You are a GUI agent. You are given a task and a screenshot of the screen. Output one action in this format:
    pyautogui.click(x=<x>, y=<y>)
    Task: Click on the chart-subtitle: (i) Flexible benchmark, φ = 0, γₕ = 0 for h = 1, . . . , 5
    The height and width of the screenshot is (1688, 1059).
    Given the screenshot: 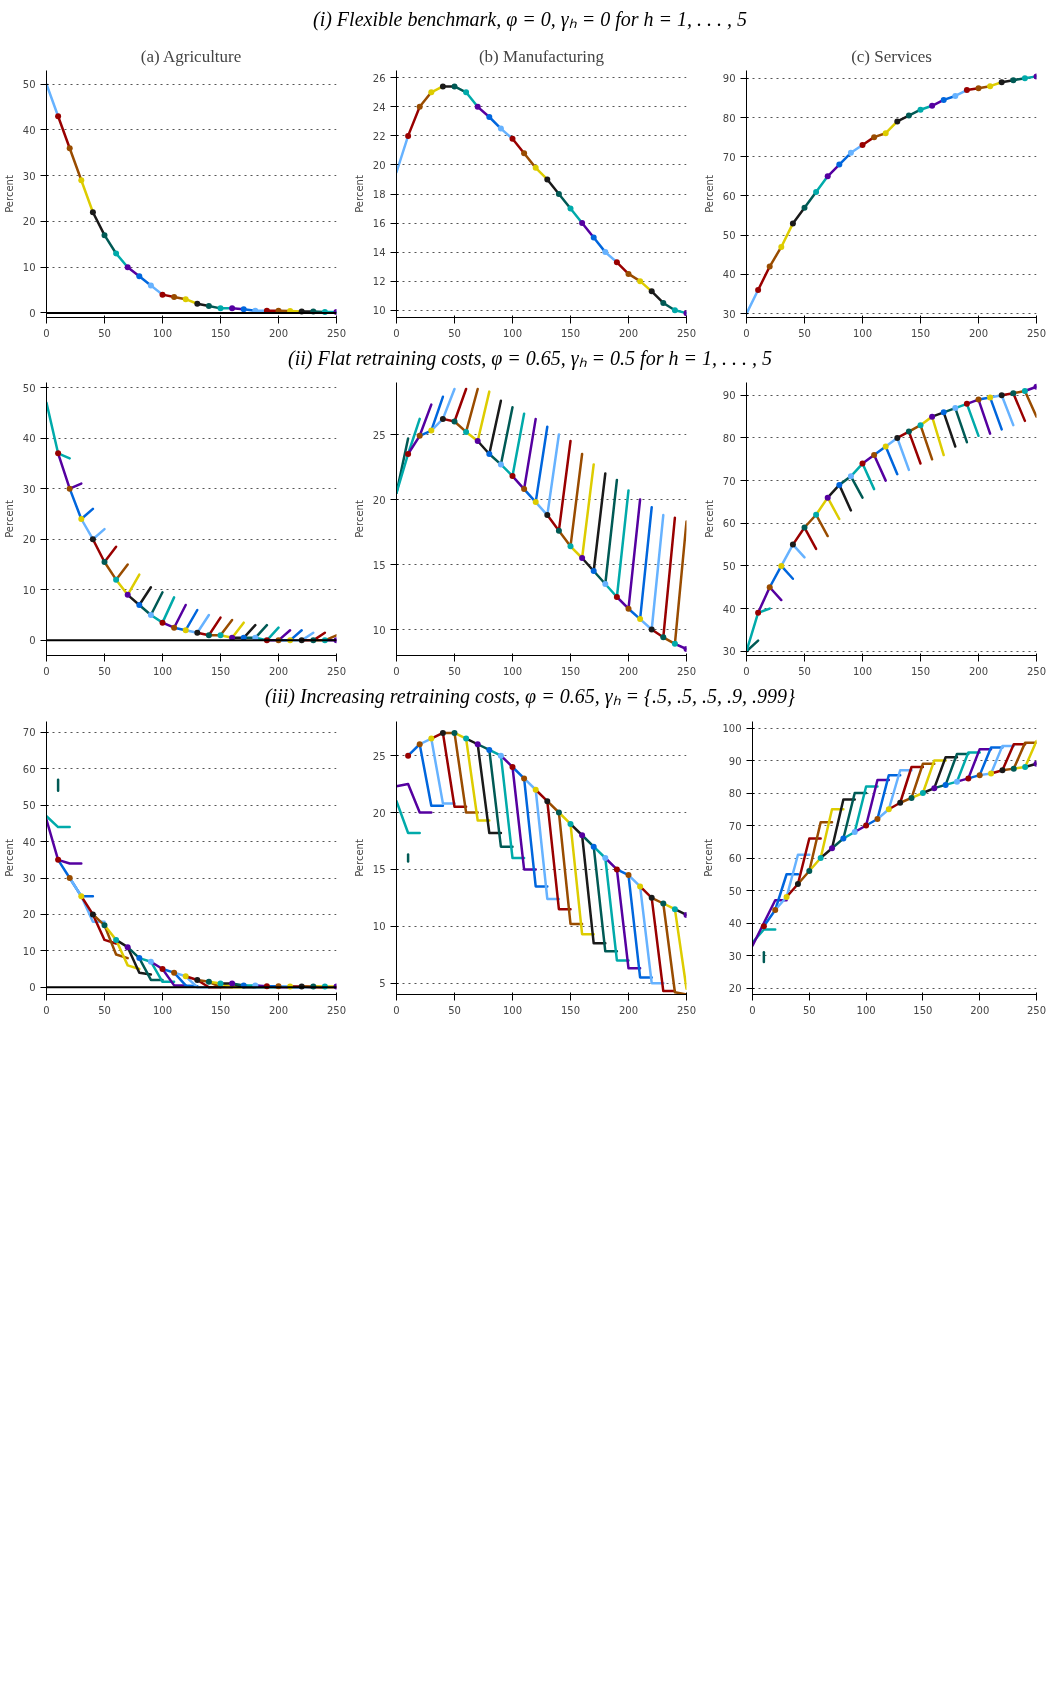 What is the action you would take?
    pyautogui.click(x=530, y=20)
    